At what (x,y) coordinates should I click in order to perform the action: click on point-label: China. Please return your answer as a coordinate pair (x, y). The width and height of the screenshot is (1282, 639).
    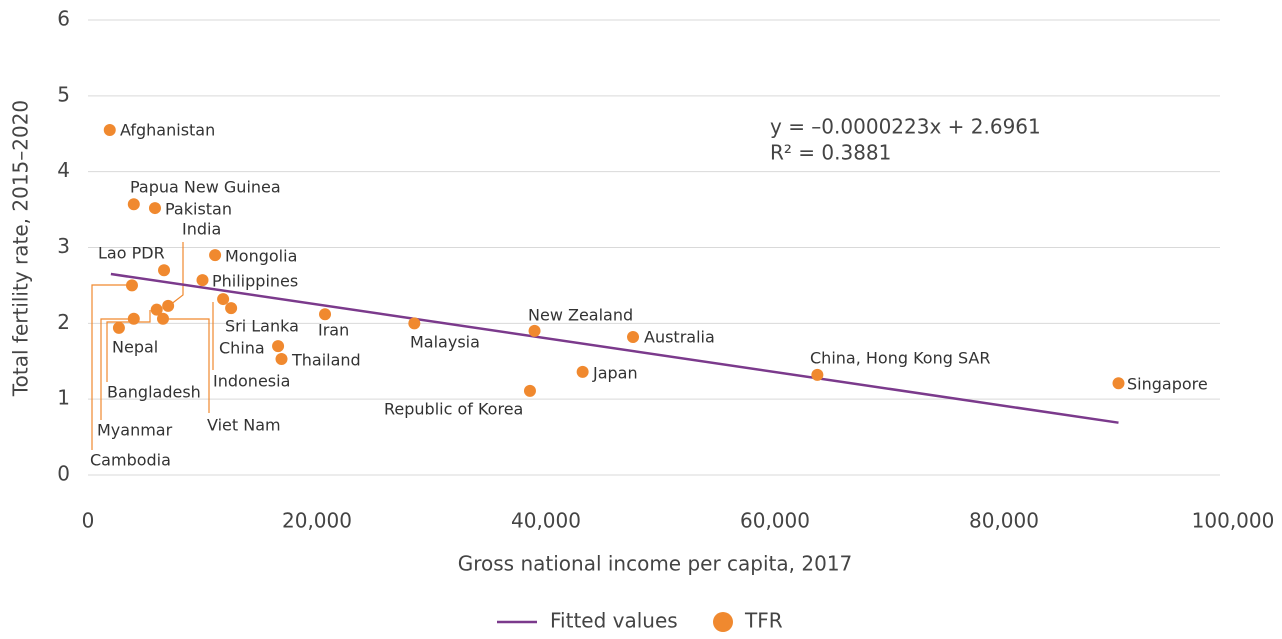
    Looking at the image, I should click on (242, 348).